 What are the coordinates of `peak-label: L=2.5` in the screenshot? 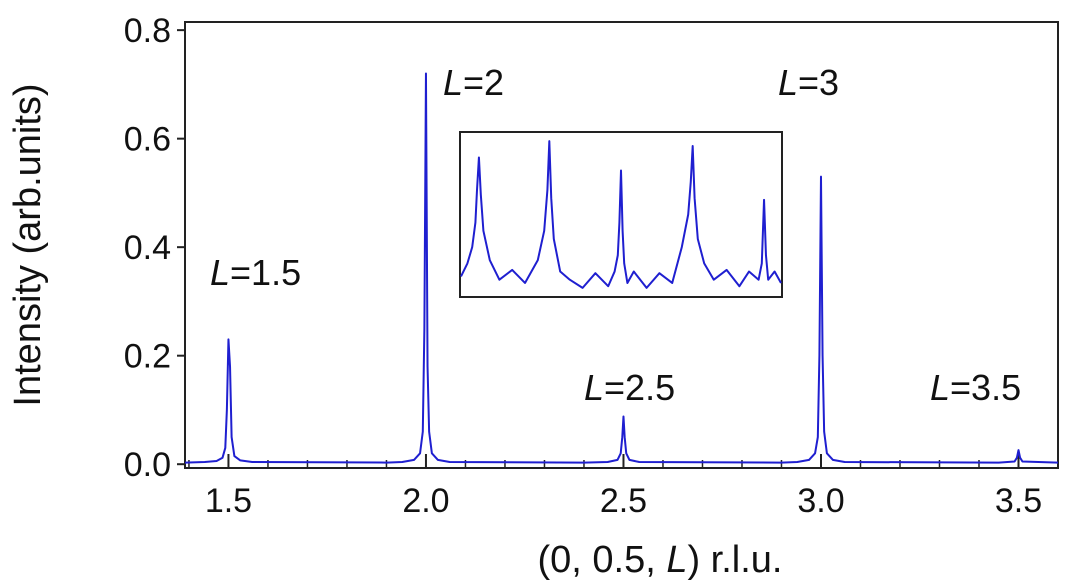 It's located at (629, 387).